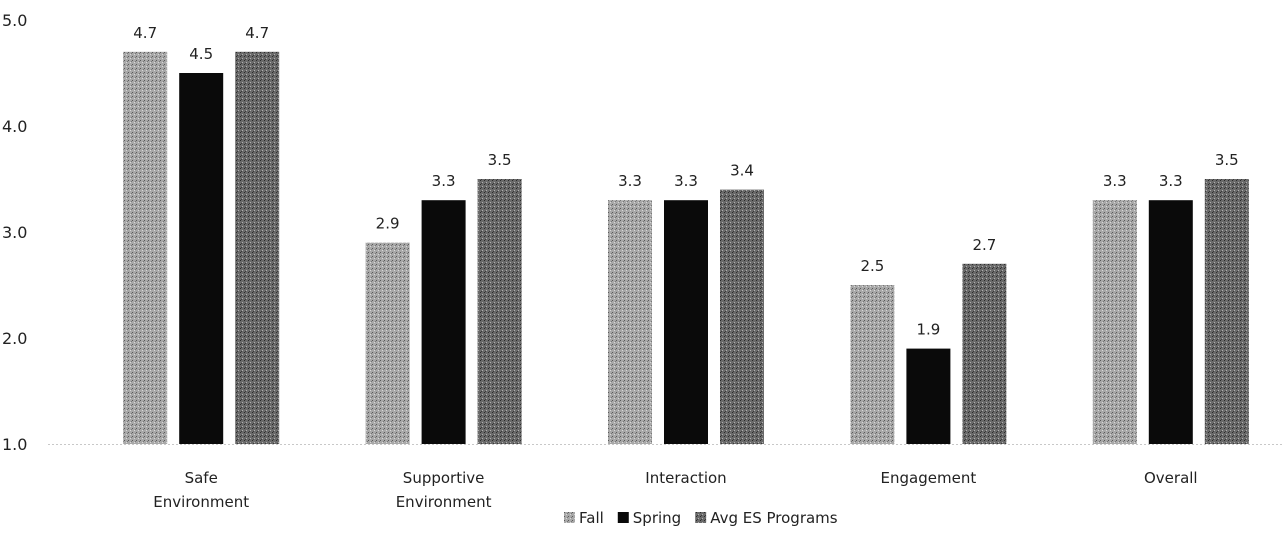 The height and width of the screenshot is (540, 1282). Describe the element at coordinates (657, 518) in the screenshot. I see `legend-label: Spring` at that location.